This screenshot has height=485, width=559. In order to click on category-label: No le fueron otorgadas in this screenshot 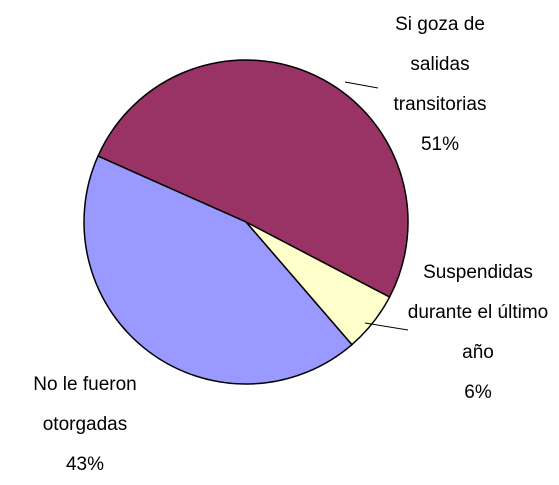, I will do `click(85, 404)`.